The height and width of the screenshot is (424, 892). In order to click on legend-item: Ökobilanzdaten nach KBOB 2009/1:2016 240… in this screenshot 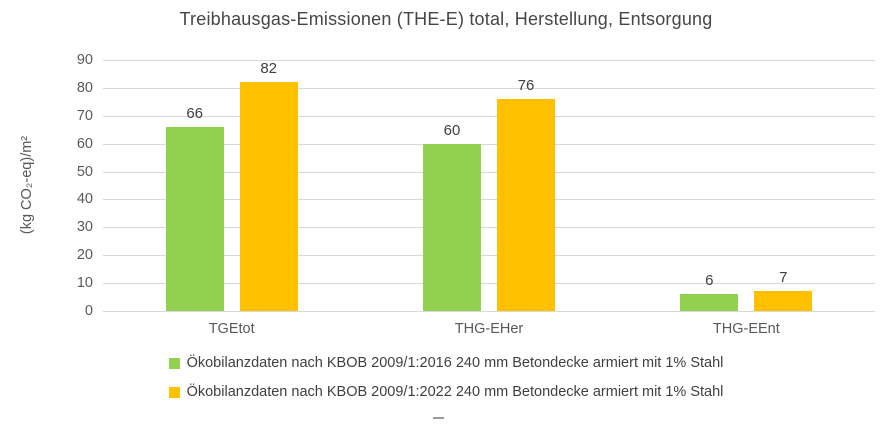, I will do `click(446, 363)`.